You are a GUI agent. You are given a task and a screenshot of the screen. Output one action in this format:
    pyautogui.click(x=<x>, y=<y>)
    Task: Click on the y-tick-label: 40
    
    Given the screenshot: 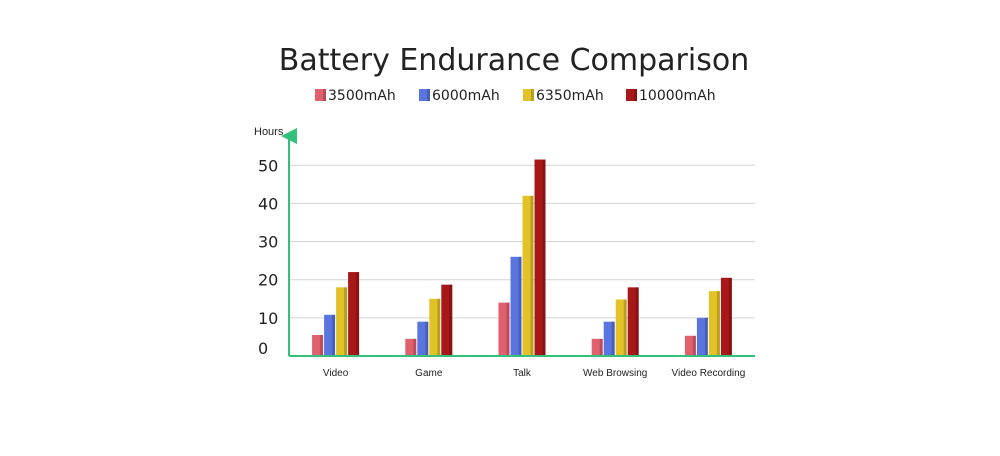 What is the action you would take?
    pyautogui.click(x=268, y=203)
    